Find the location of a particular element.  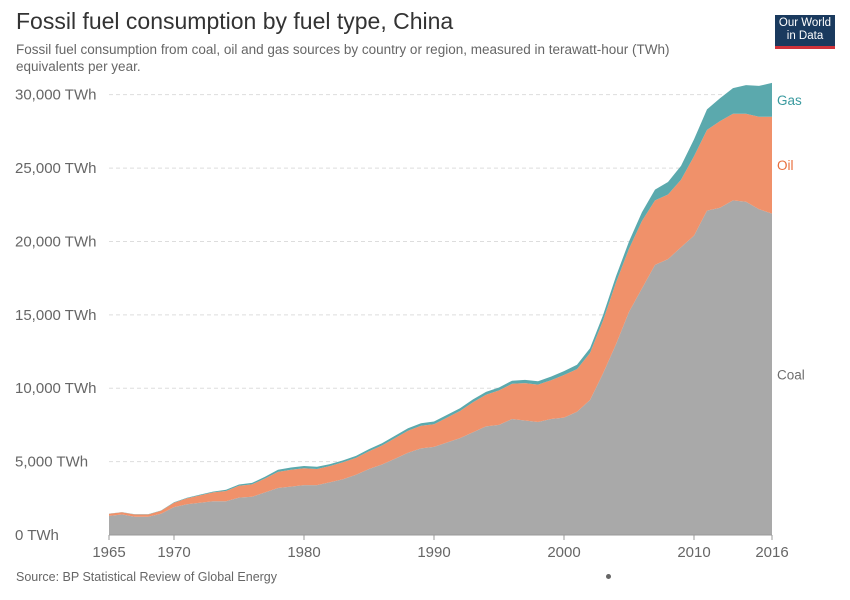

x-tick-label: 2000 is located at coordinates (563, 552).